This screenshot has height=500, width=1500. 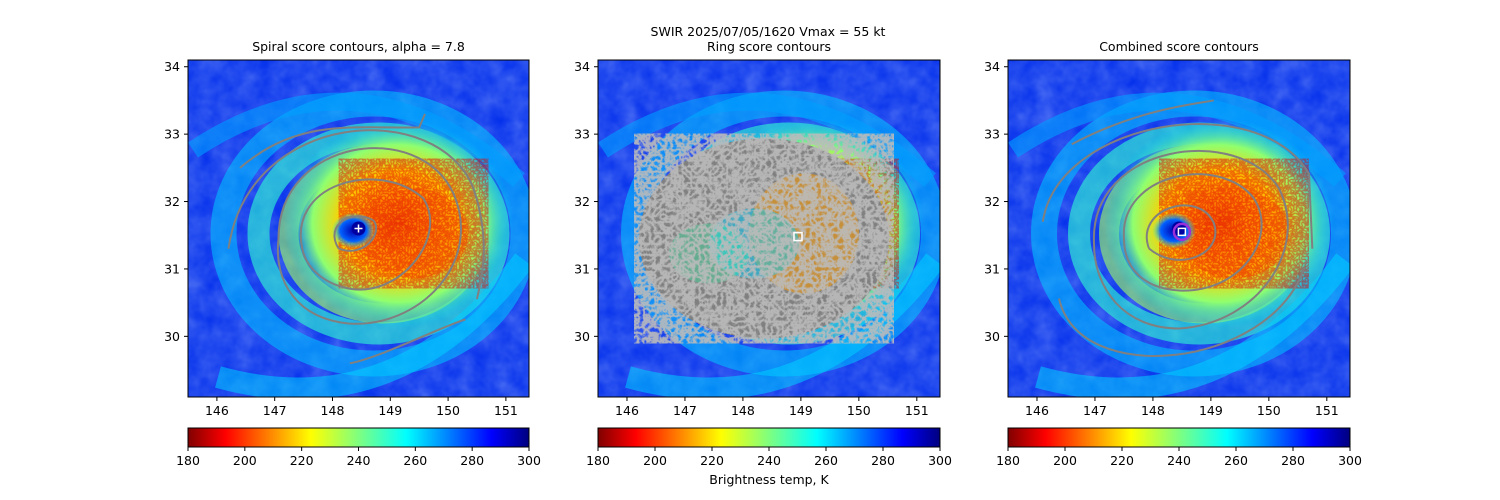 I want to click on colorbar-3: 180 200 220 240 260 280 300, so click(x=1179, y=447).